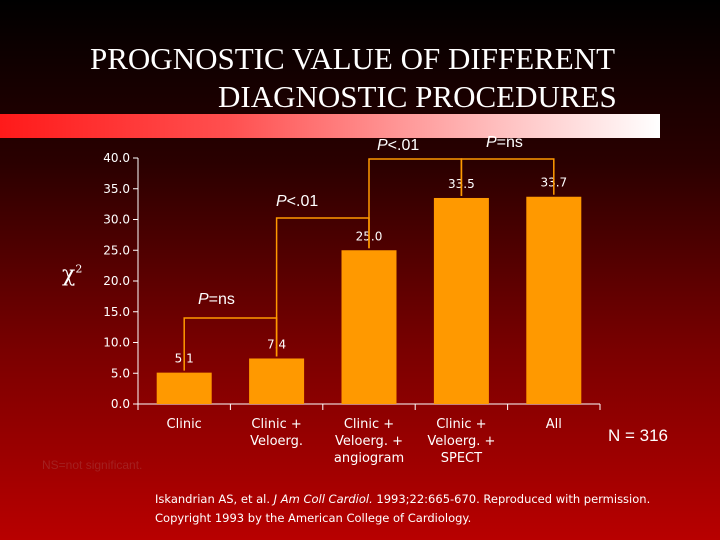  What do you see at coordinates (79, 269) in the screenshot?
I see `y-axis-label-superscript: 2` at bounding box center [79, 269].